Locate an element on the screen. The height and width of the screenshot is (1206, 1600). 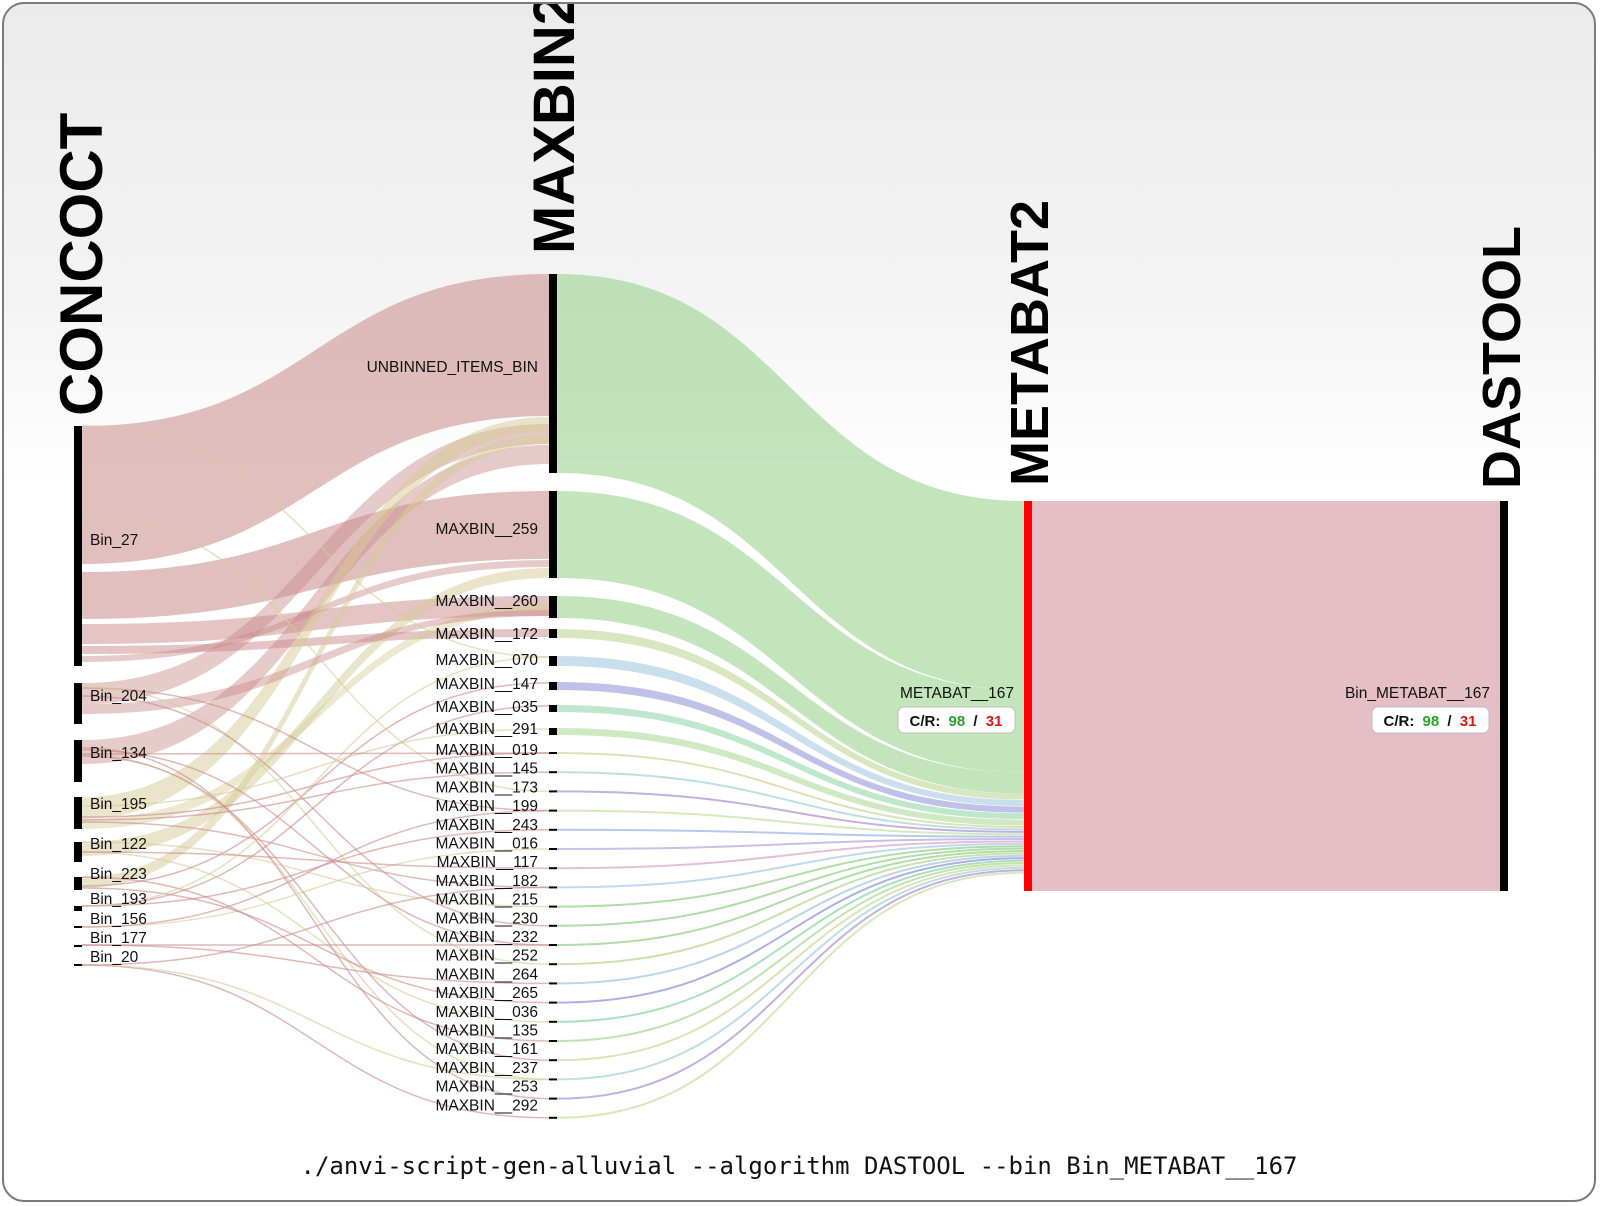
metabat-dastool-flows is located at coordinates (1266, 696).